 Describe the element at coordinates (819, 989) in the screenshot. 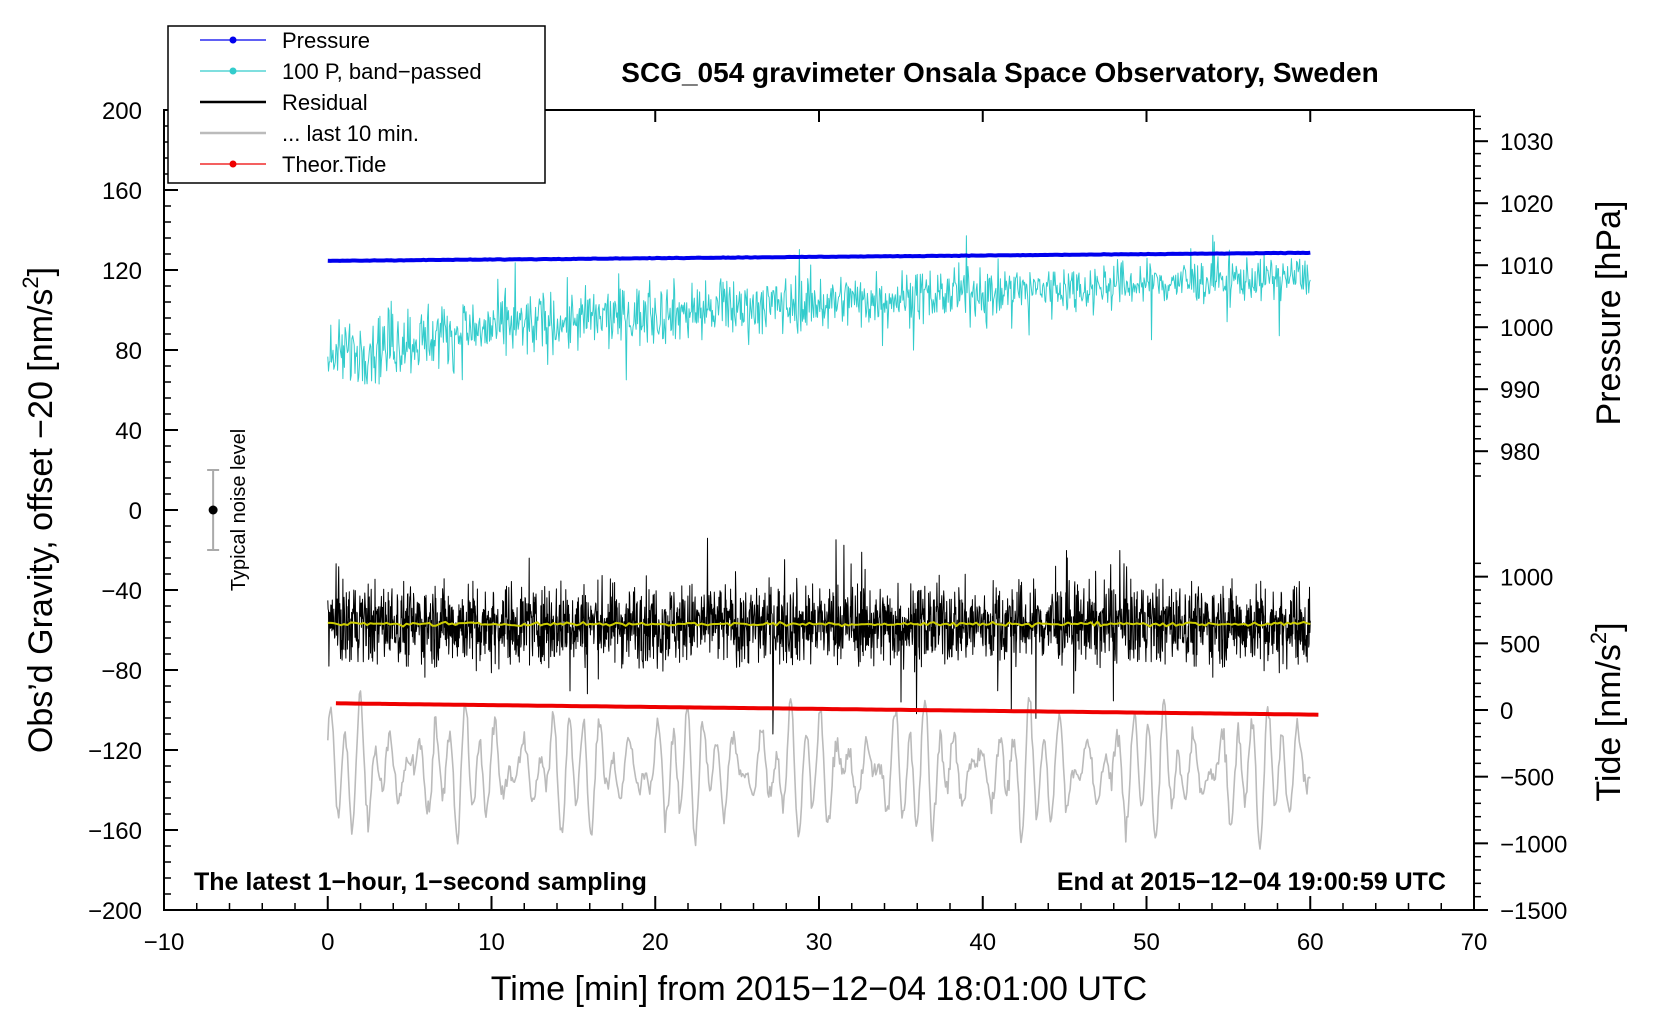

I see `x-axis-title: Time [min] from 2015−12−04 18:01:00 UTC` at that location.